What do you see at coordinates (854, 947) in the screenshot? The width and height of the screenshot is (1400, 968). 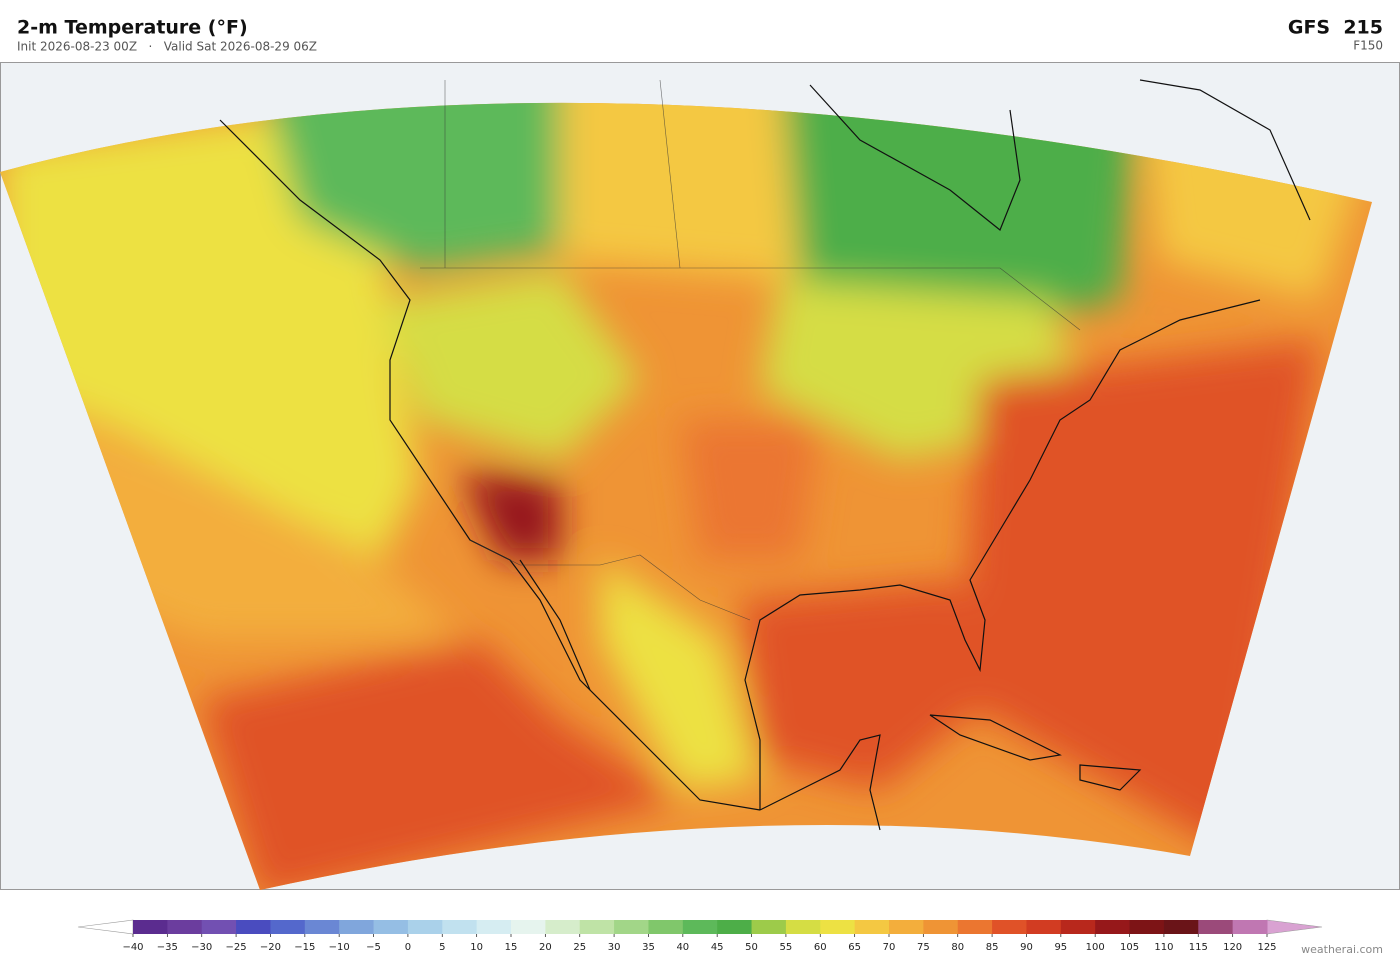 I see `colorbar-tick-label: 65` at bounding box center [854, 947].